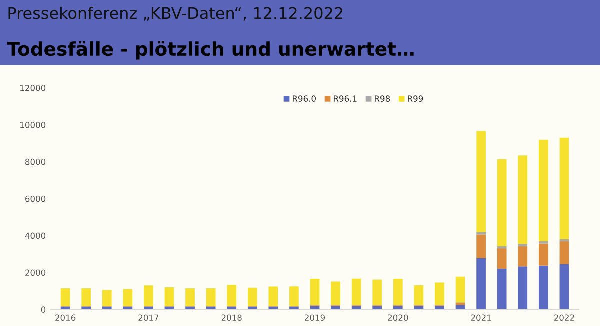 Image resolution: width=600 pixels, height=326 pixels. I want to click on legend-label: R99, so click(416, 99).